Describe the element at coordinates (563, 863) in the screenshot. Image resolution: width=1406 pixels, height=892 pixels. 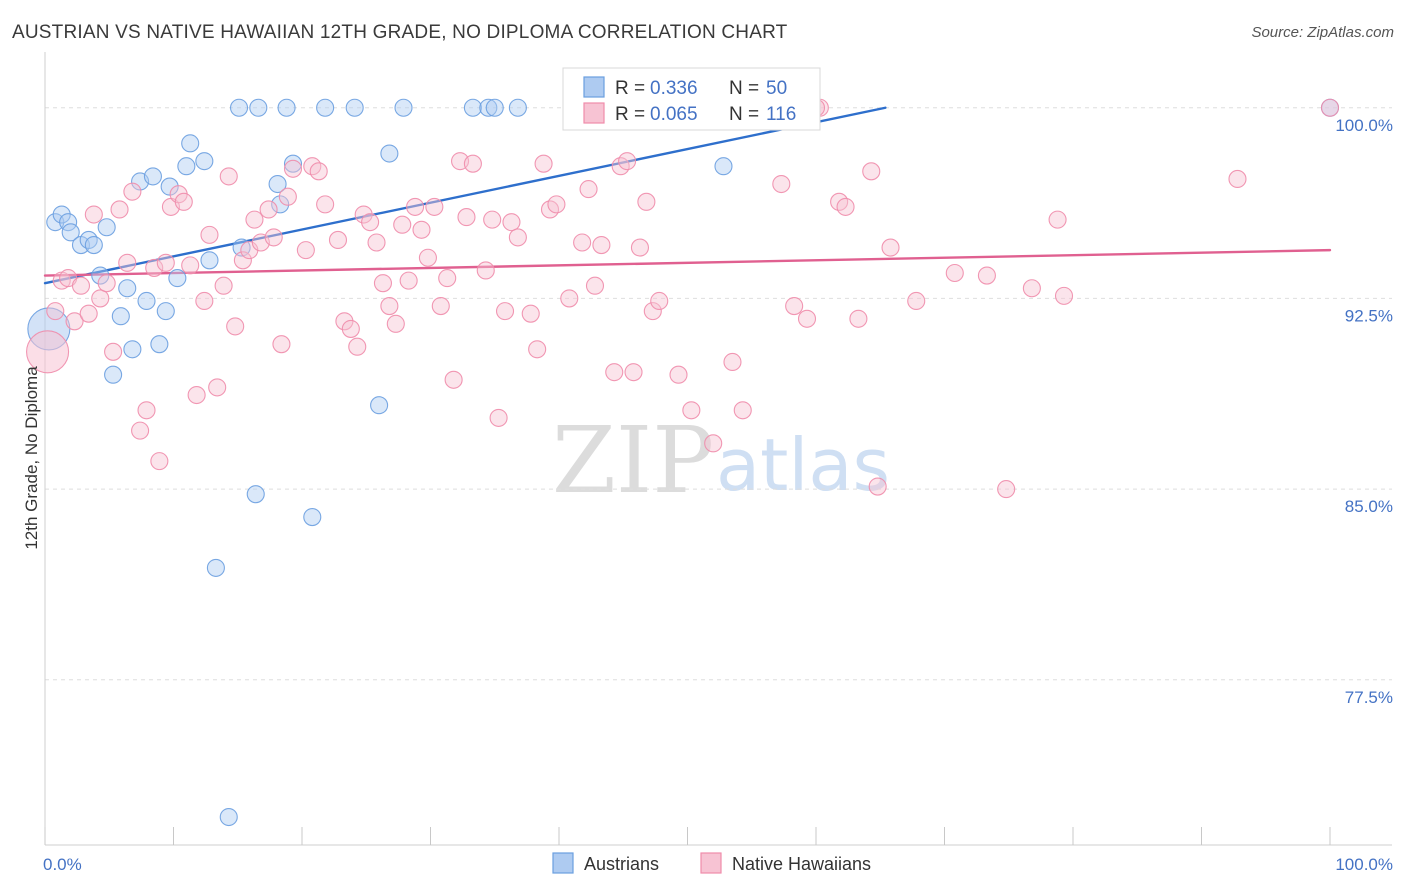
I see `legend-swatch-austrians` at that location.